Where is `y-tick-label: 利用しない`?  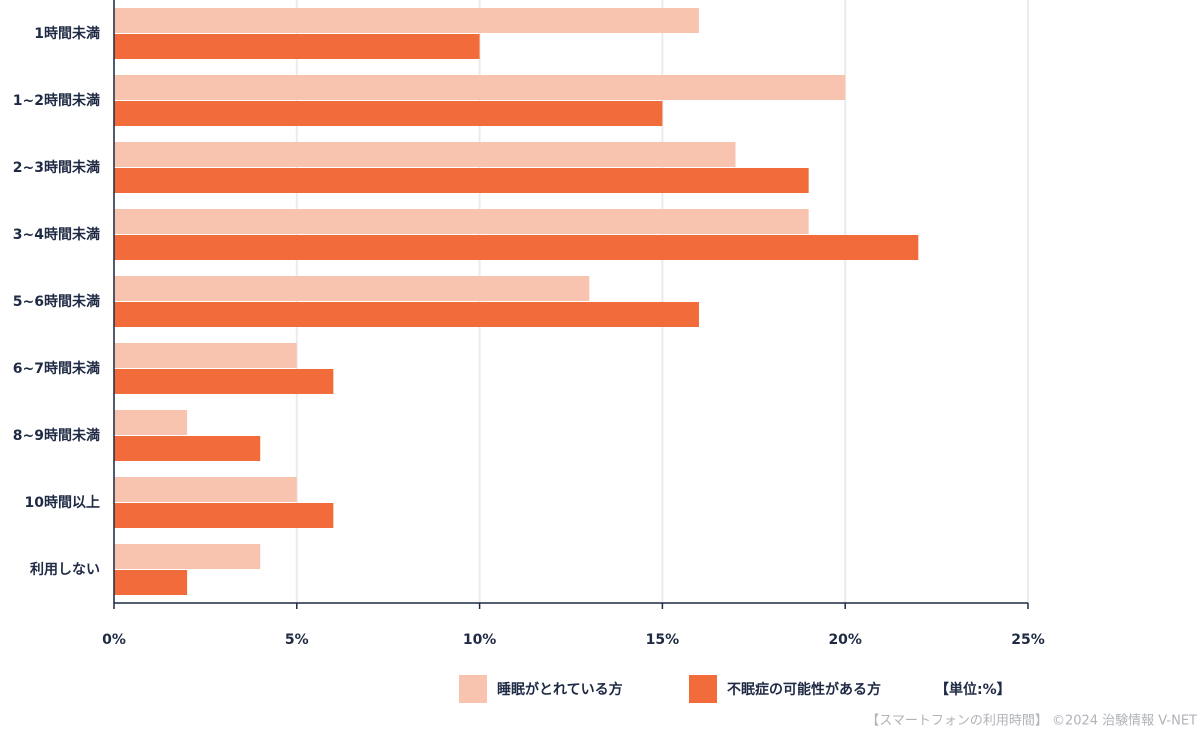 y-tick-label: 利用しない is located at coordinates (65, 569).